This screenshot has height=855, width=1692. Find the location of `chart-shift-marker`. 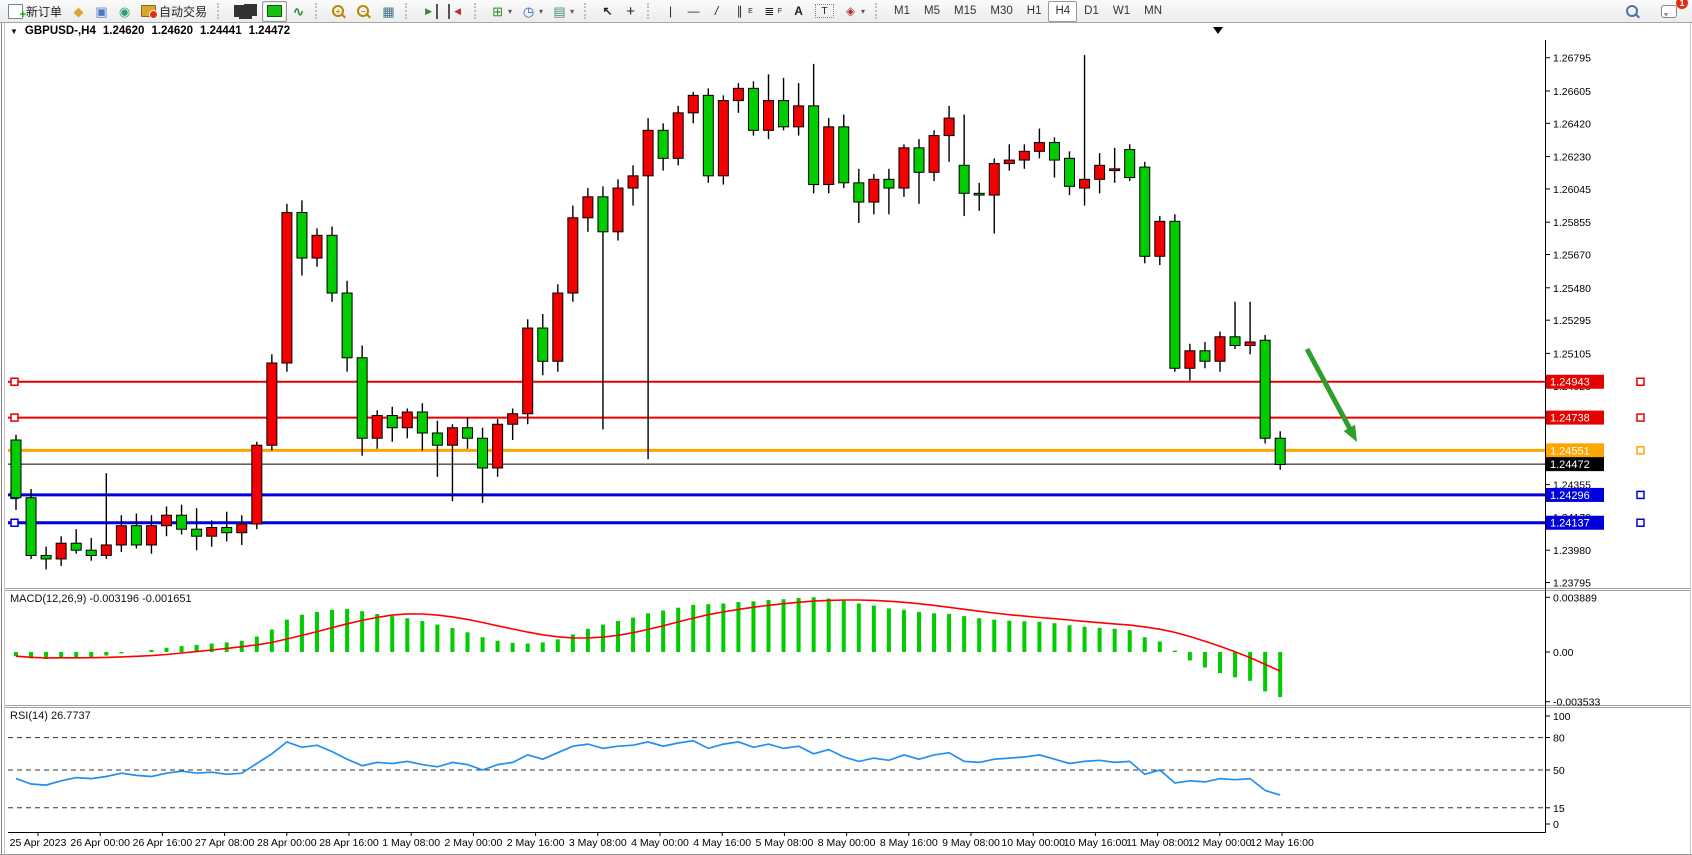

chart-shift-marker is located at coordinates (1218, 30).